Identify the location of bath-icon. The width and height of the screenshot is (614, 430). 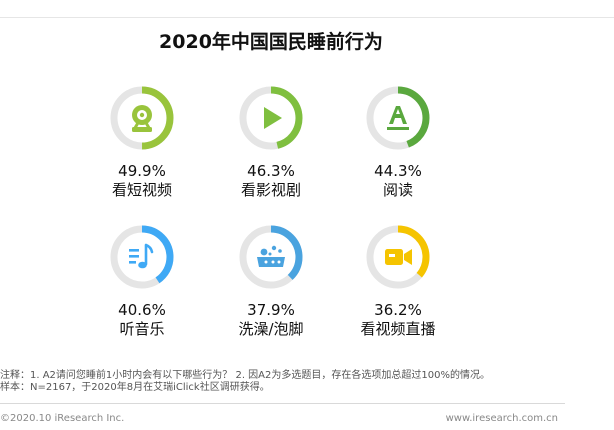
(271, 256).